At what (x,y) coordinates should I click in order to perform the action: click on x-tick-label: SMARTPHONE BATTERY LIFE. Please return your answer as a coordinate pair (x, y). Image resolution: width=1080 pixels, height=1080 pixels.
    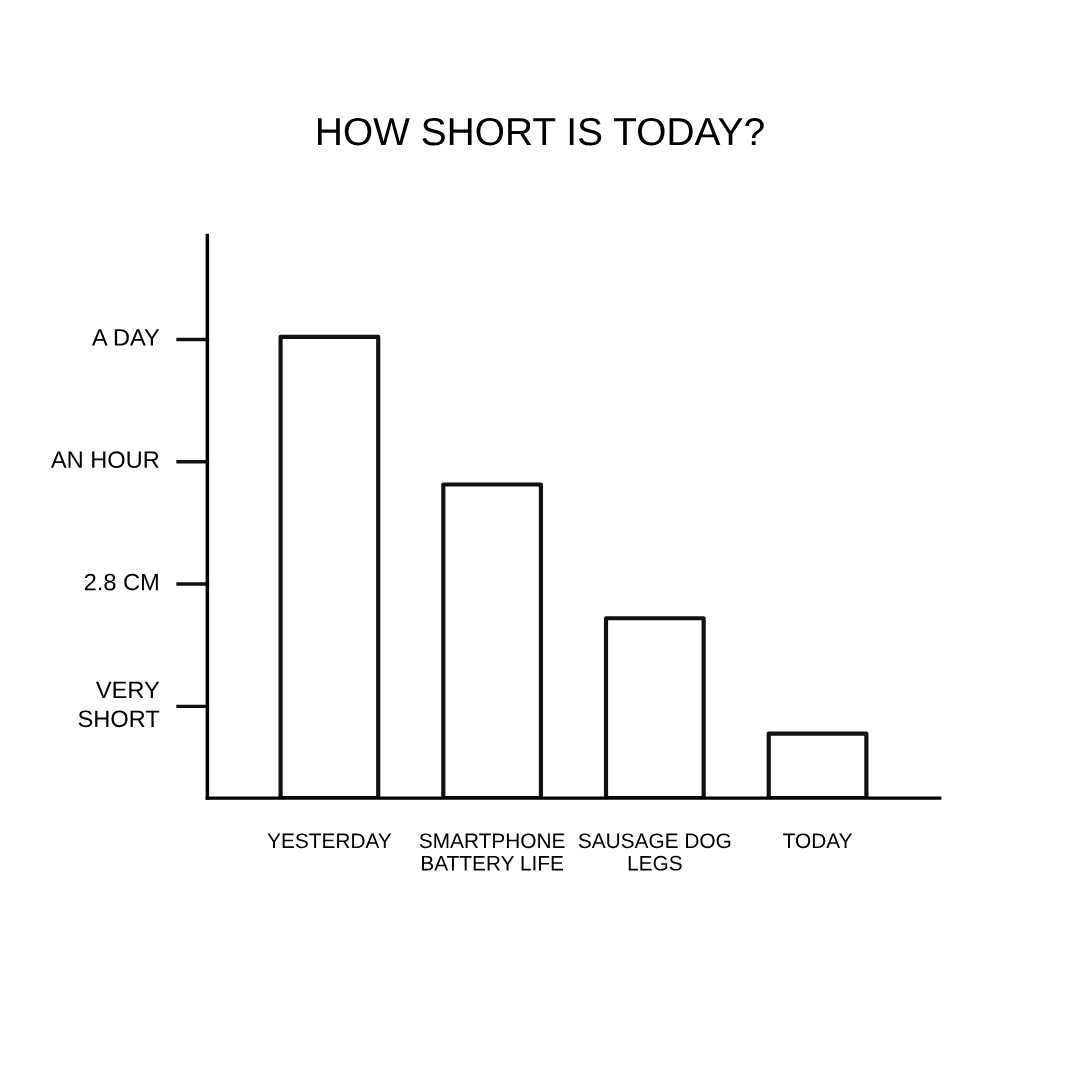
    Looking at the image, I should click on (492, 852).